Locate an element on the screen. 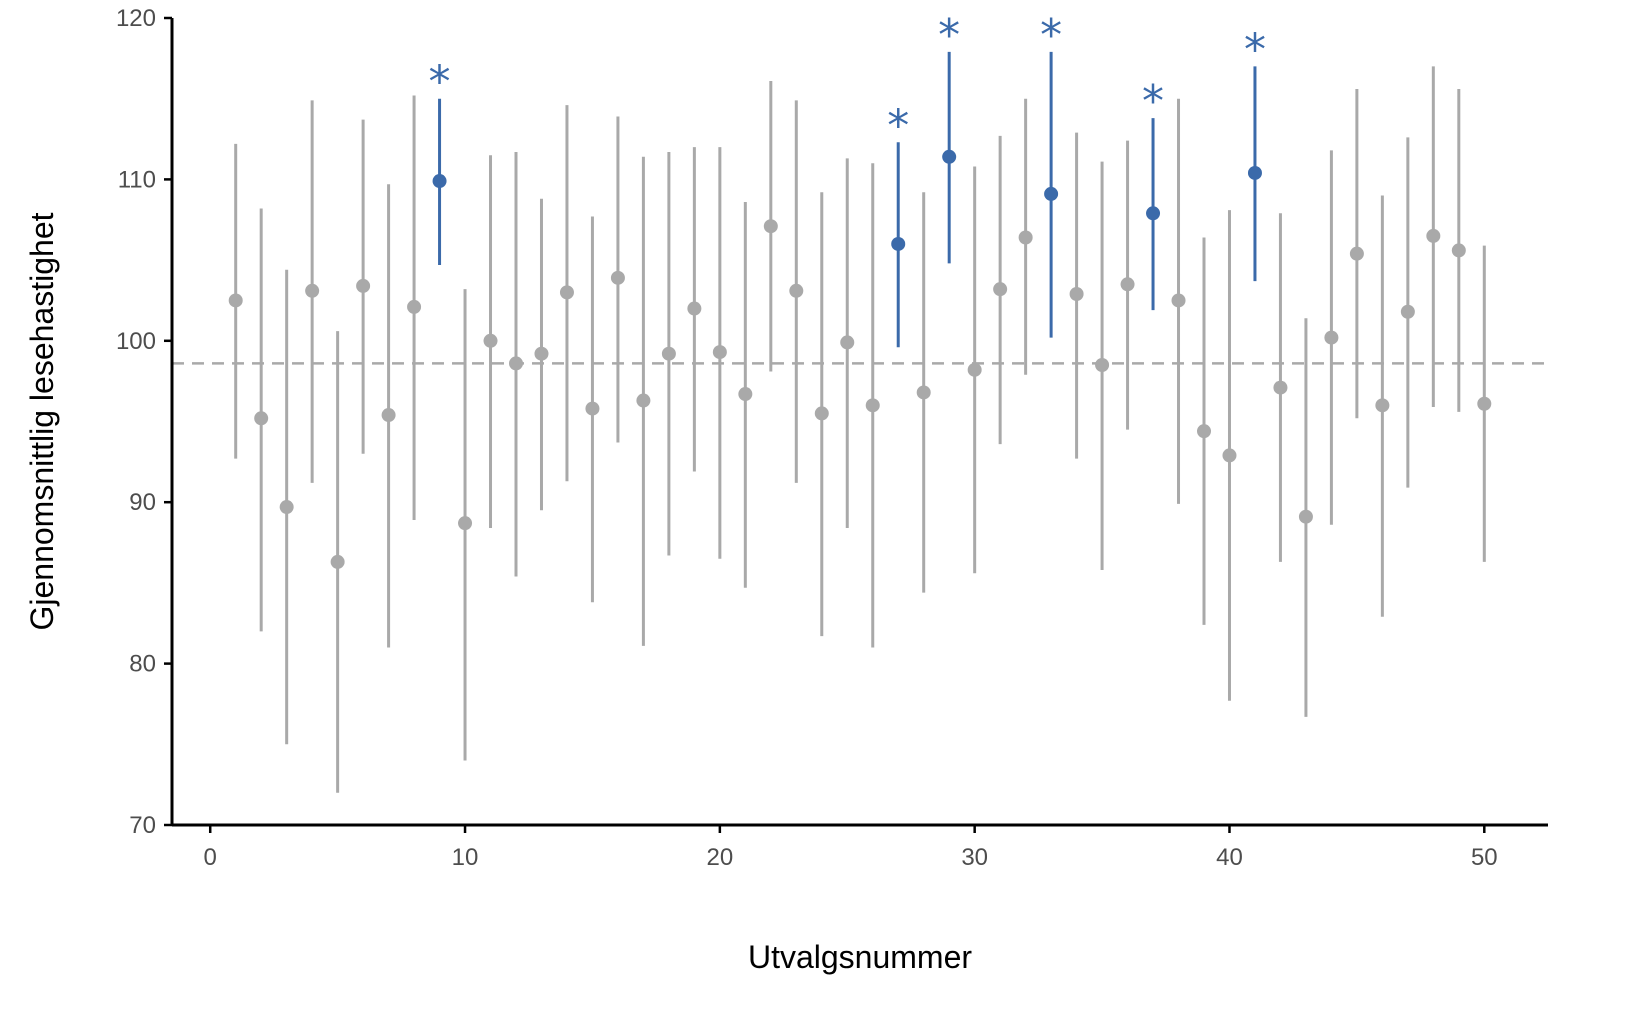  y-axis-title: Gjennomsnittlig lesehastighet is located at coordinates (42, 421).